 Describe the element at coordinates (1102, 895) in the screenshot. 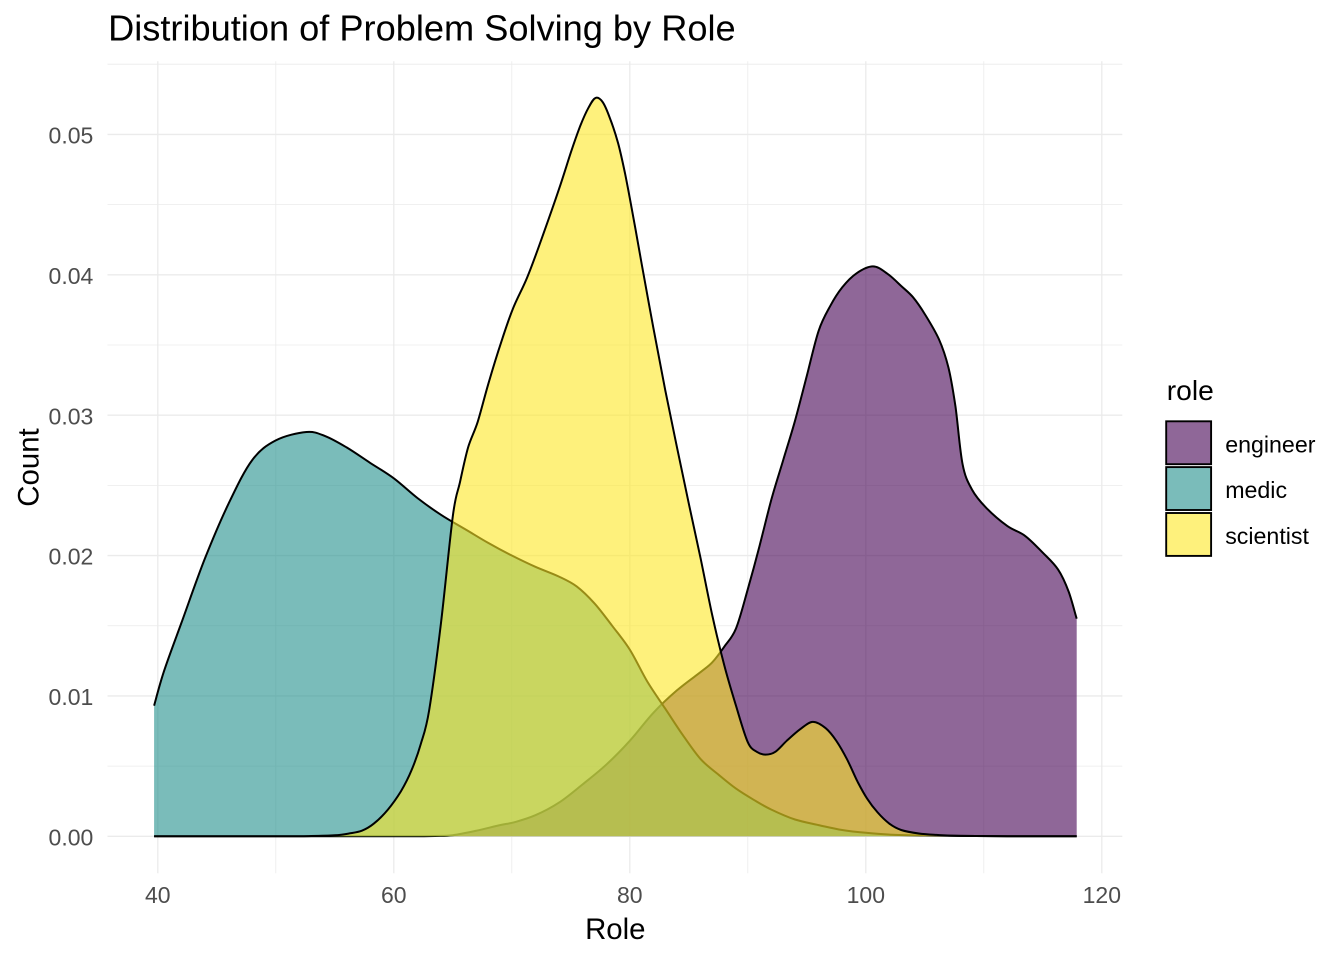

I see `svg-text: 120` at that location.